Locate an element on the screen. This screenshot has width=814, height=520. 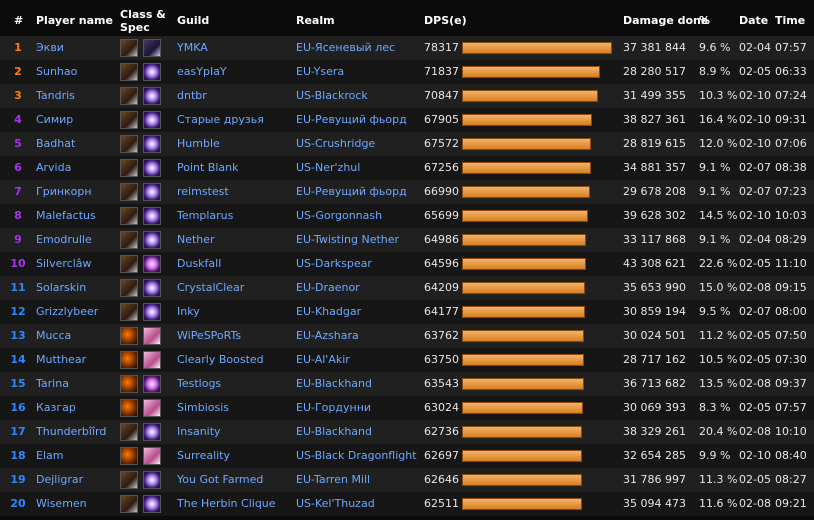
class-header: Class & is located at coordinates (143, 14).